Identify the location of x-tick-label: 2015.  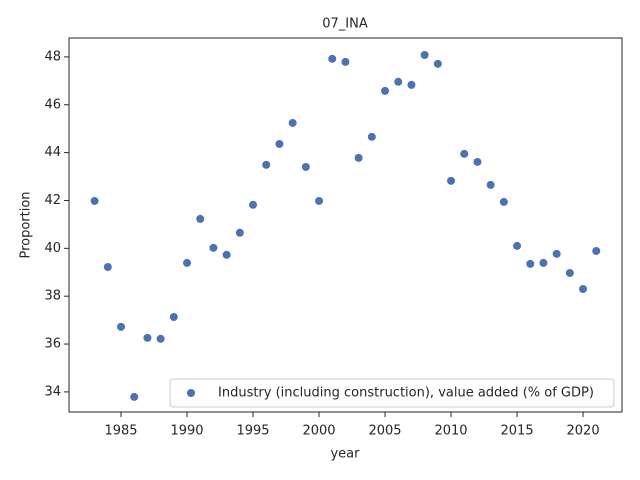
(517, 431).